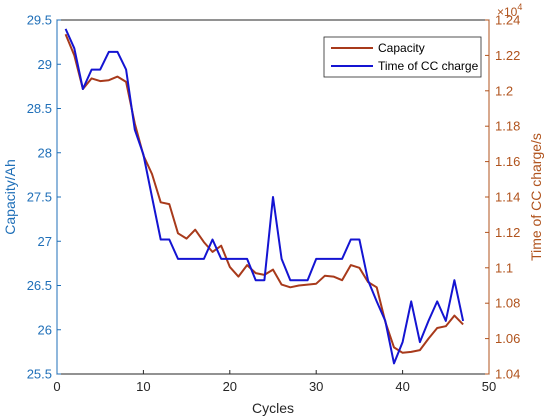  Describe the element at coordinates (39, 108) in the screenshot. I see `left-tick-label: 28.5` at that location.